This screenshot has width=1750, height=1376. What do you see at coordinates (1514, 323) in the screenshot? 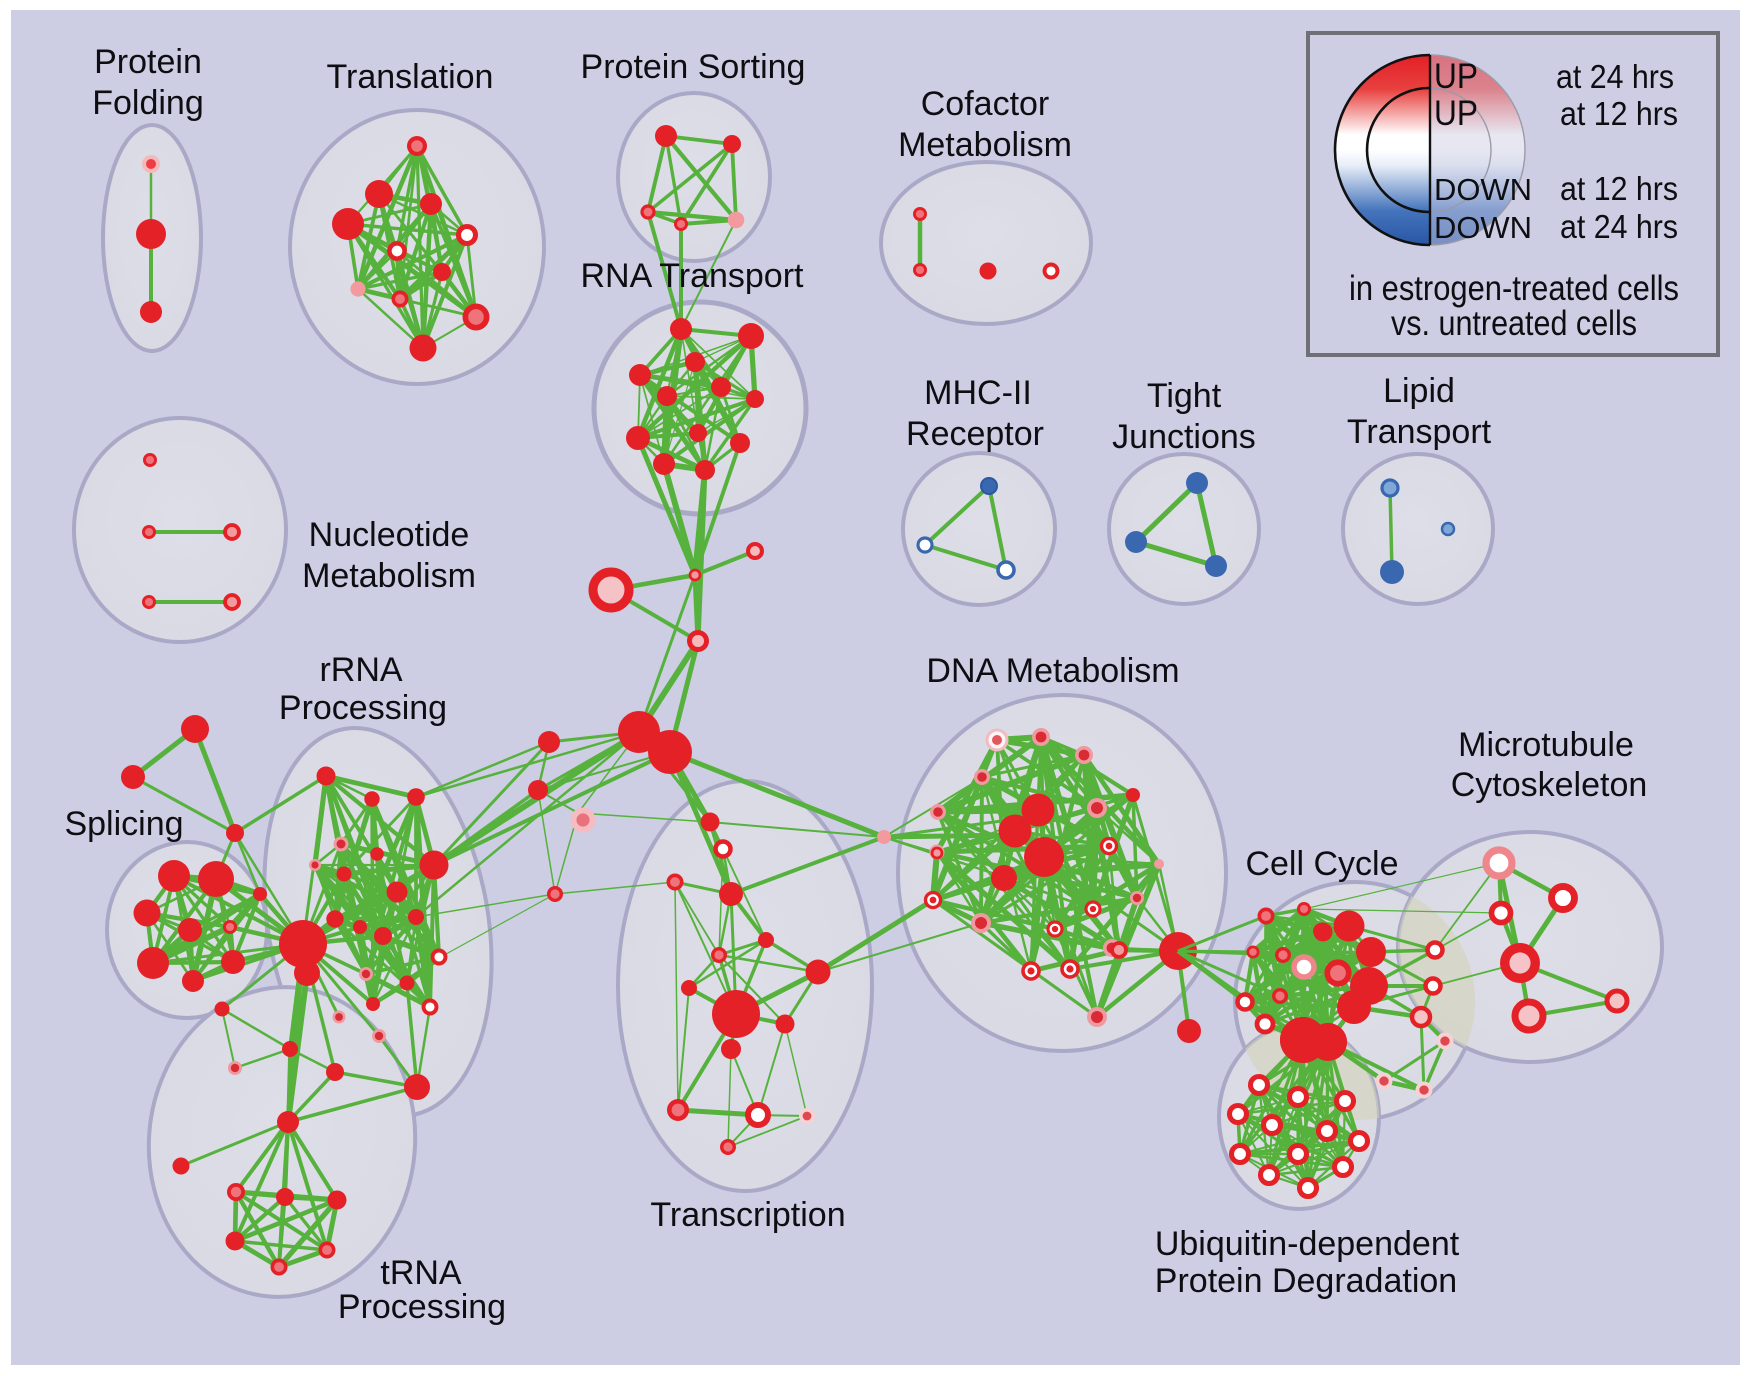
I see `svg-text: vs. untreated cells` at bounding box center [1514, 323].